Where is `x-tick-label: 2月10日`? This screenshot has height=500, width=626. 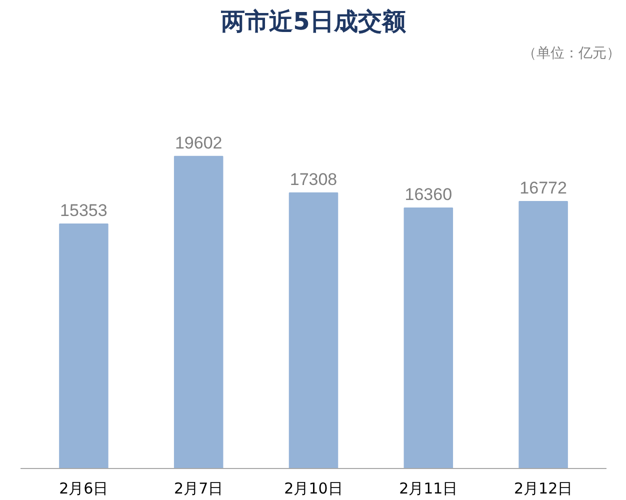 x-tick-label: 2月10日 is located at coordinates (313, 489).